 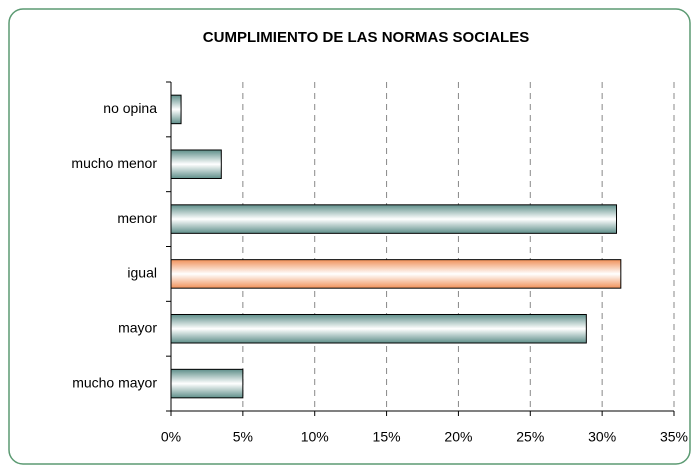 What do you see at coordinates (387, 437) in the screenshot?
I see `x-tick-label: 15%` at bounding box center [387, 437].